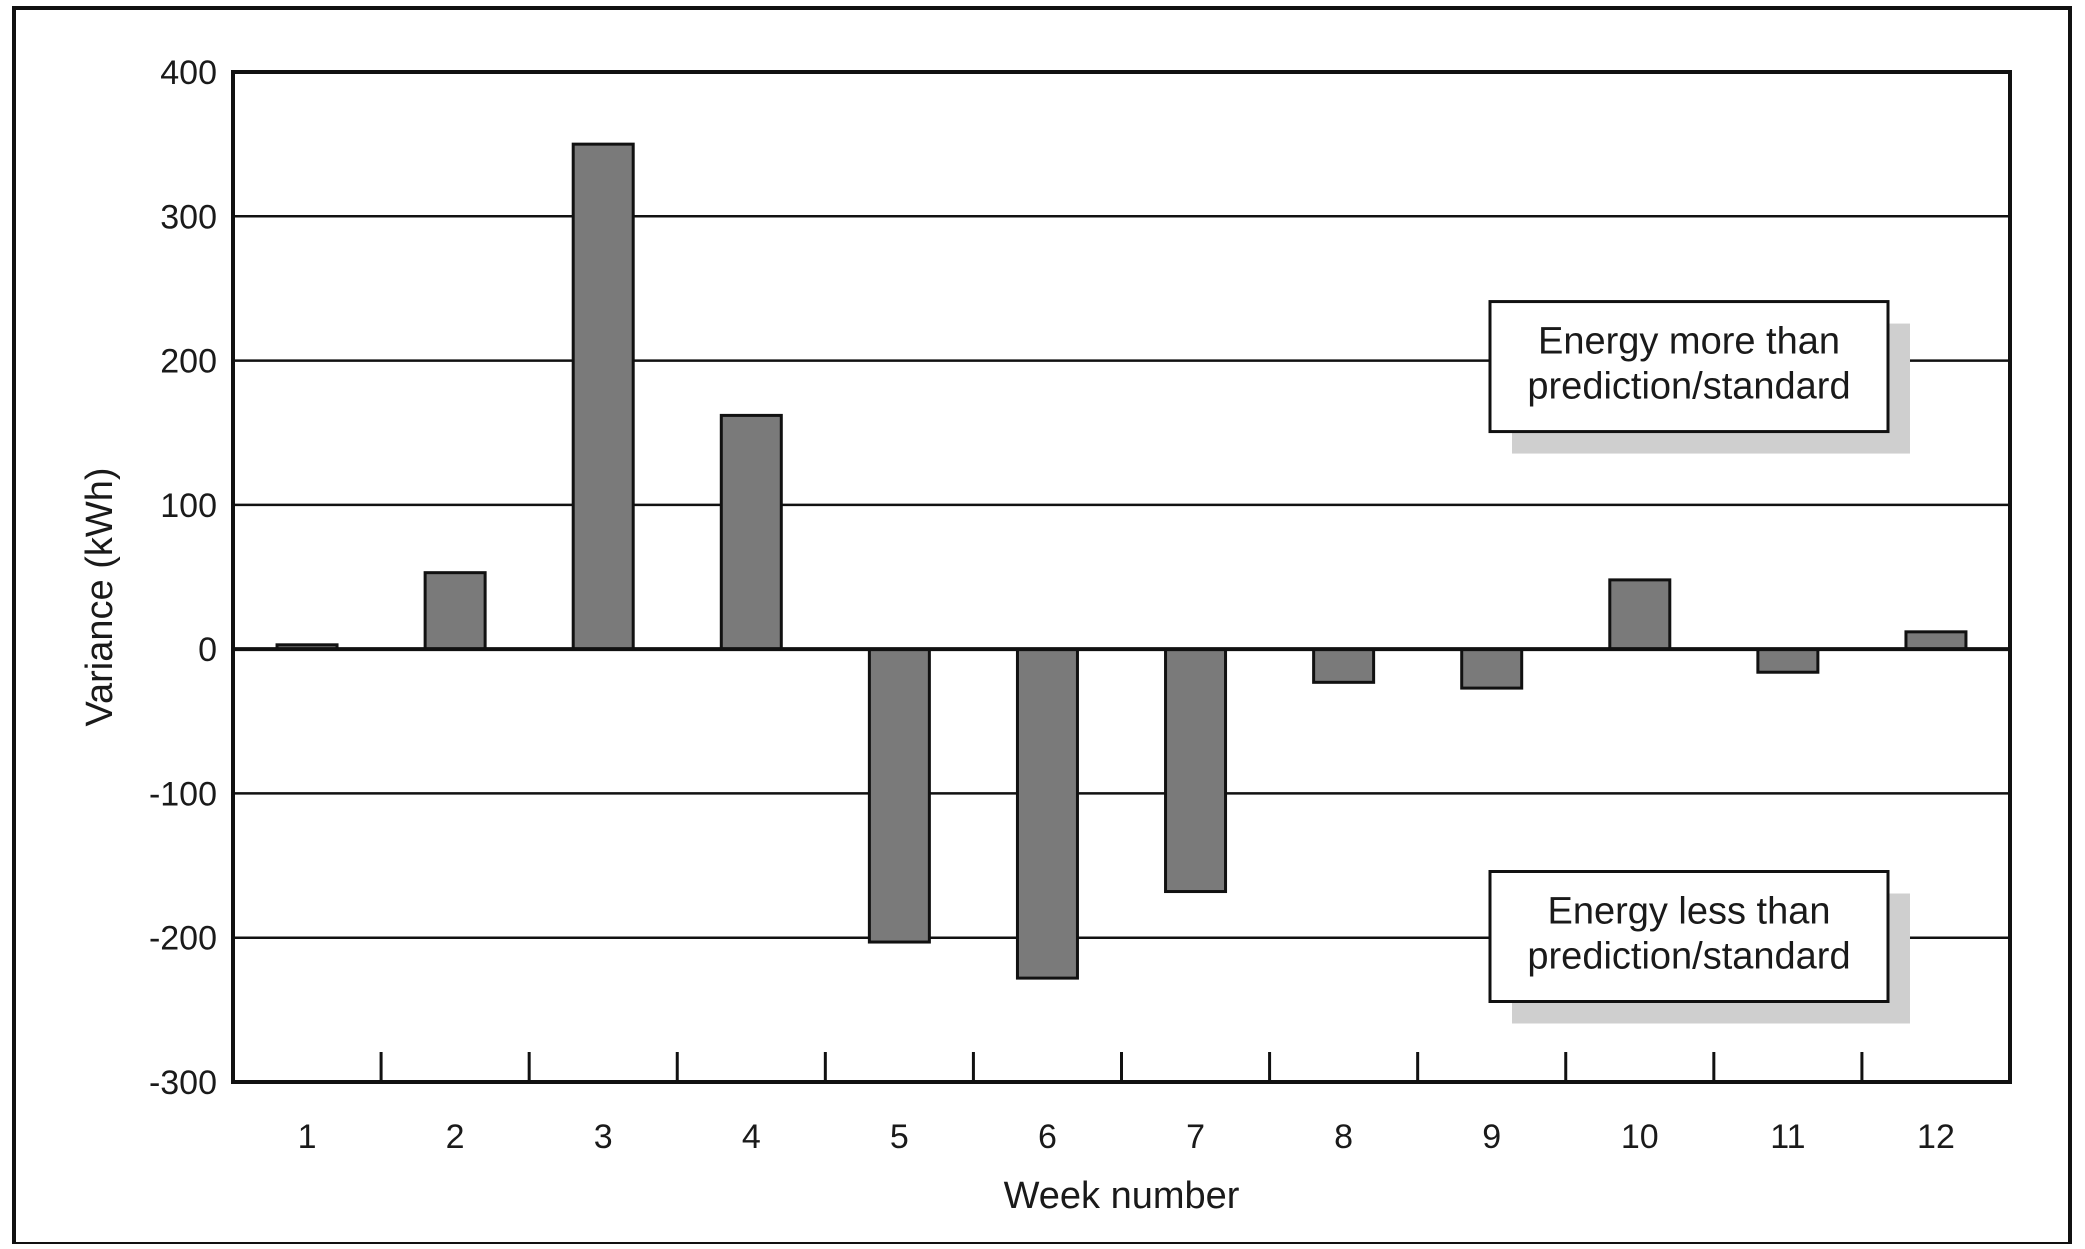 This screenshot has width=2085, height=1249. What do you see at coordinates (188, 362) in the screenshot?
I see `y-tick-label: 200` at bounding box center [188, 362].